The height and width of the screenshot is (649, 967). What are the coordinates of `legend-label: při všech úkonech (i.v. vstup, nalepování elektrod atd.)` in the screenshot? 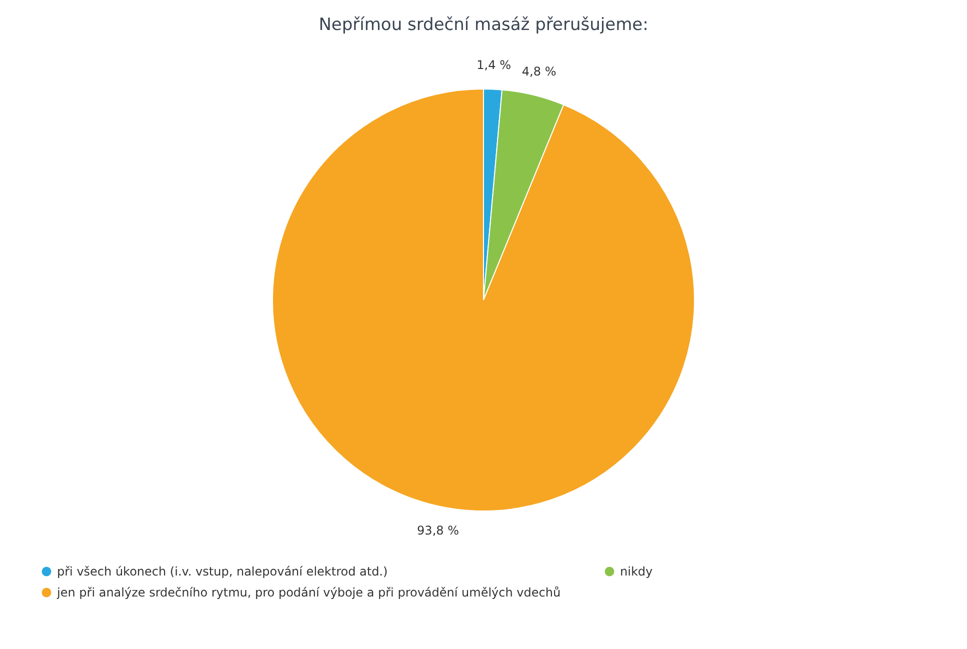 It's located at (222, 571).